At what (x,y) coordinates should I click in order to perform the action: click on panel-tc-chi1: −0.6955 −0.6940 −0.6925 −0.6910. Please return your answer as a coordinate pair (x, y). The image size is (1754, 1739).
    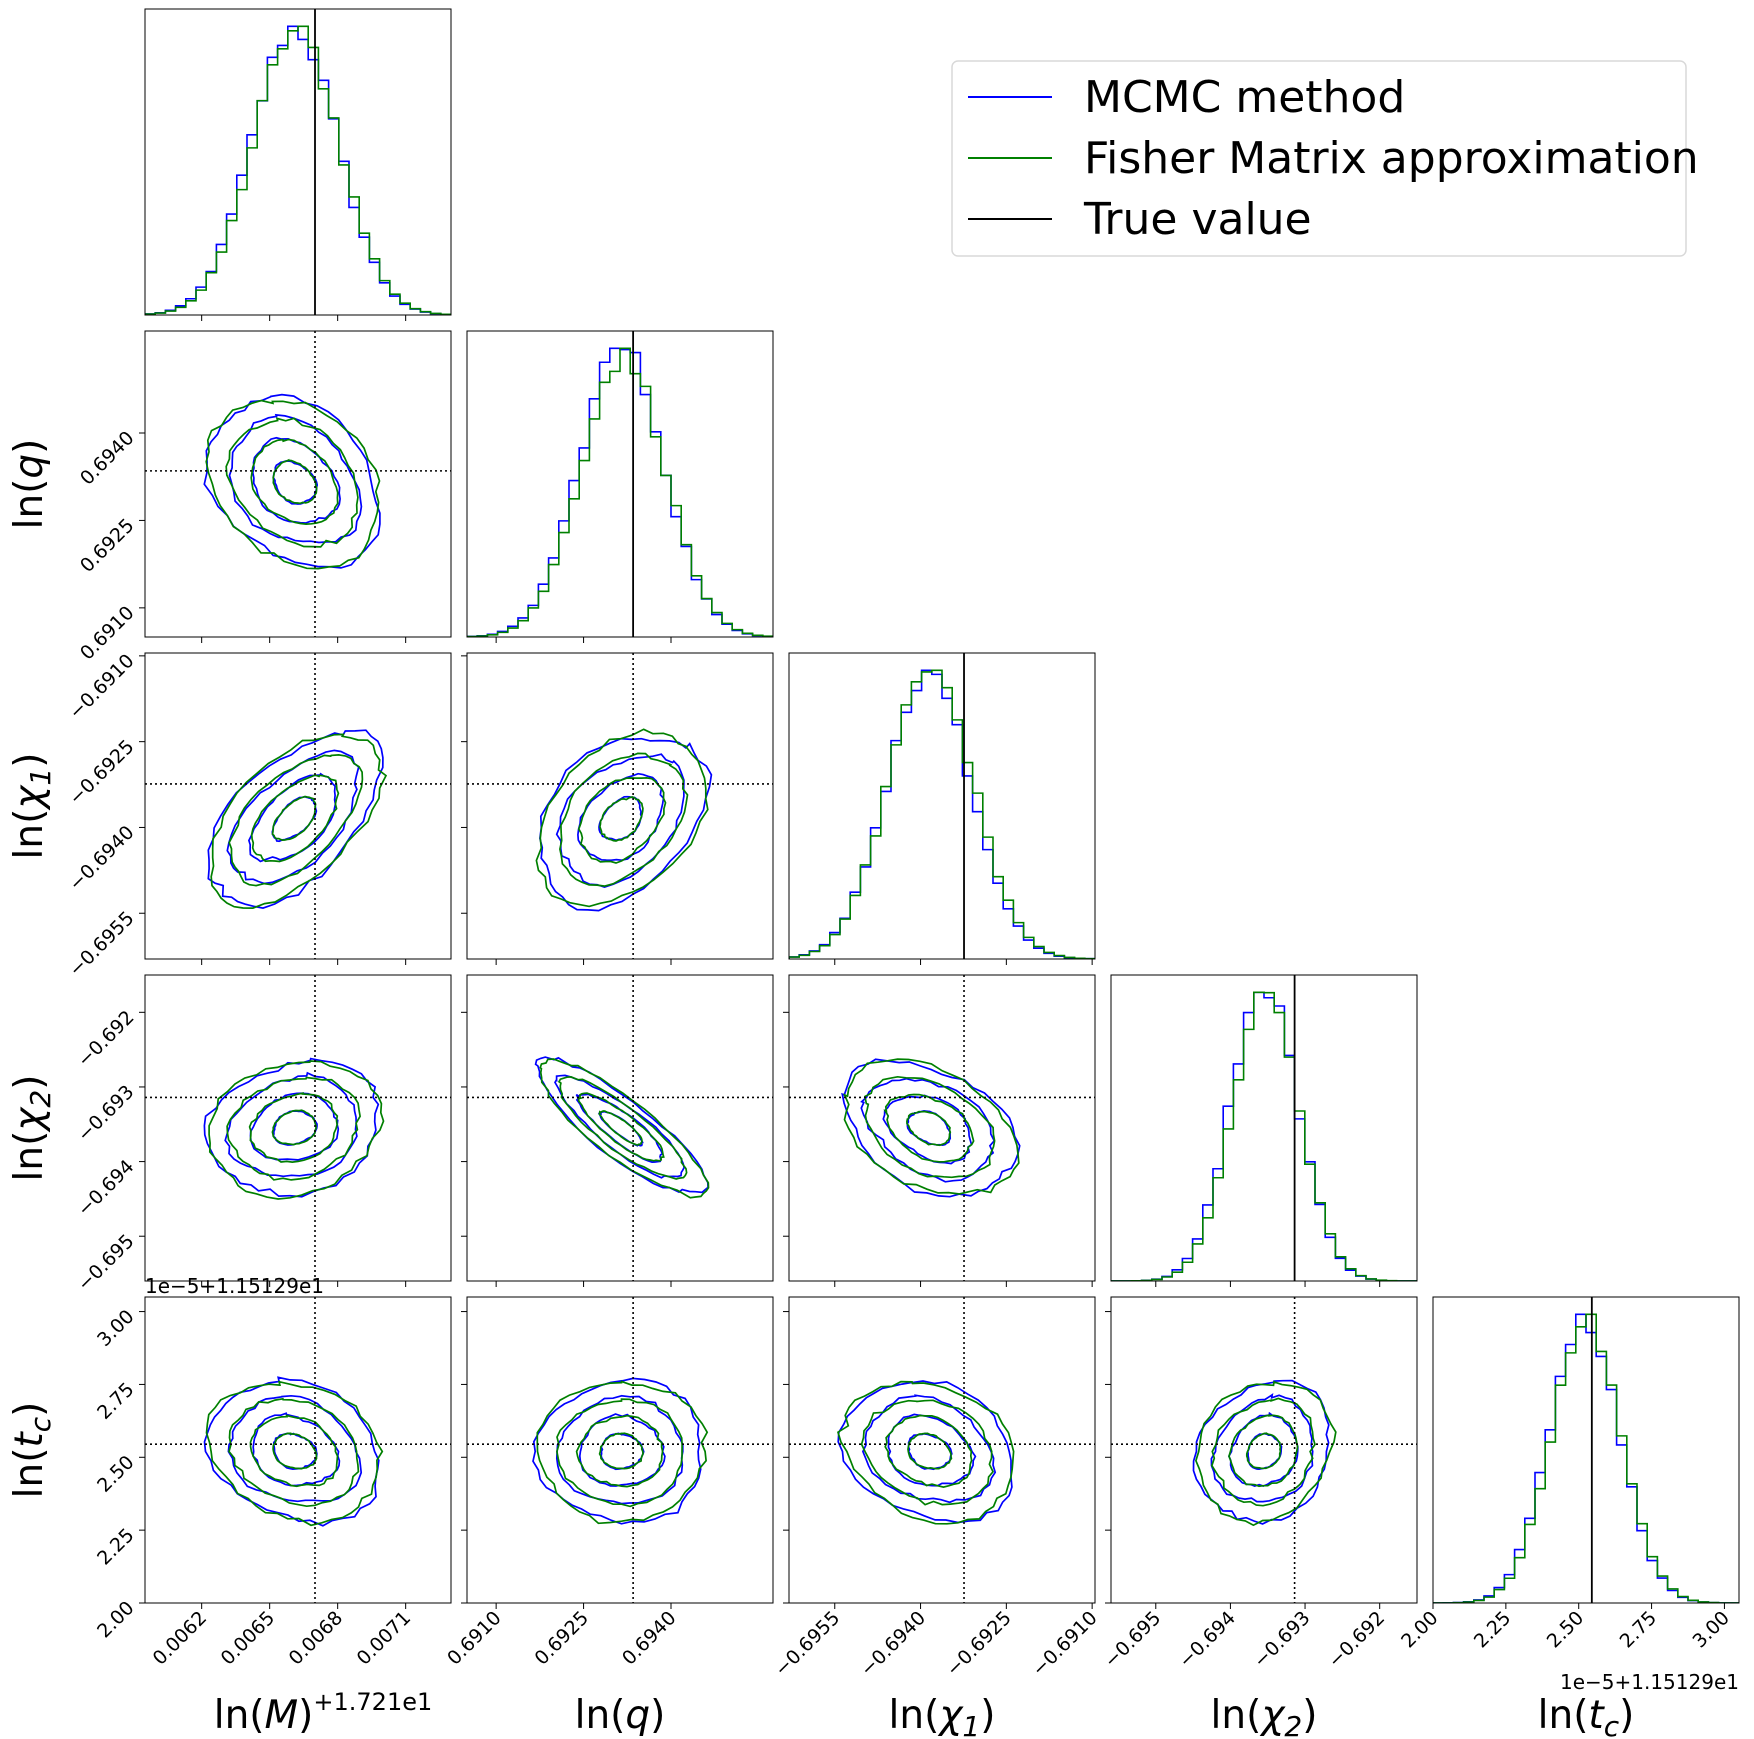
    Looking at the image, I should click on (936, 1488).